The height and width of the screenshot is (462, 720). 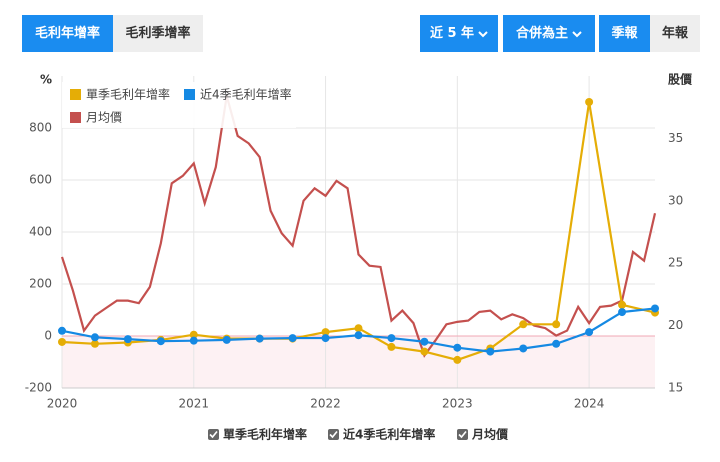 What do you see at coordinates (358, 362) in the screenshot?
I see `negative-area` at bounding box center [358, 362].